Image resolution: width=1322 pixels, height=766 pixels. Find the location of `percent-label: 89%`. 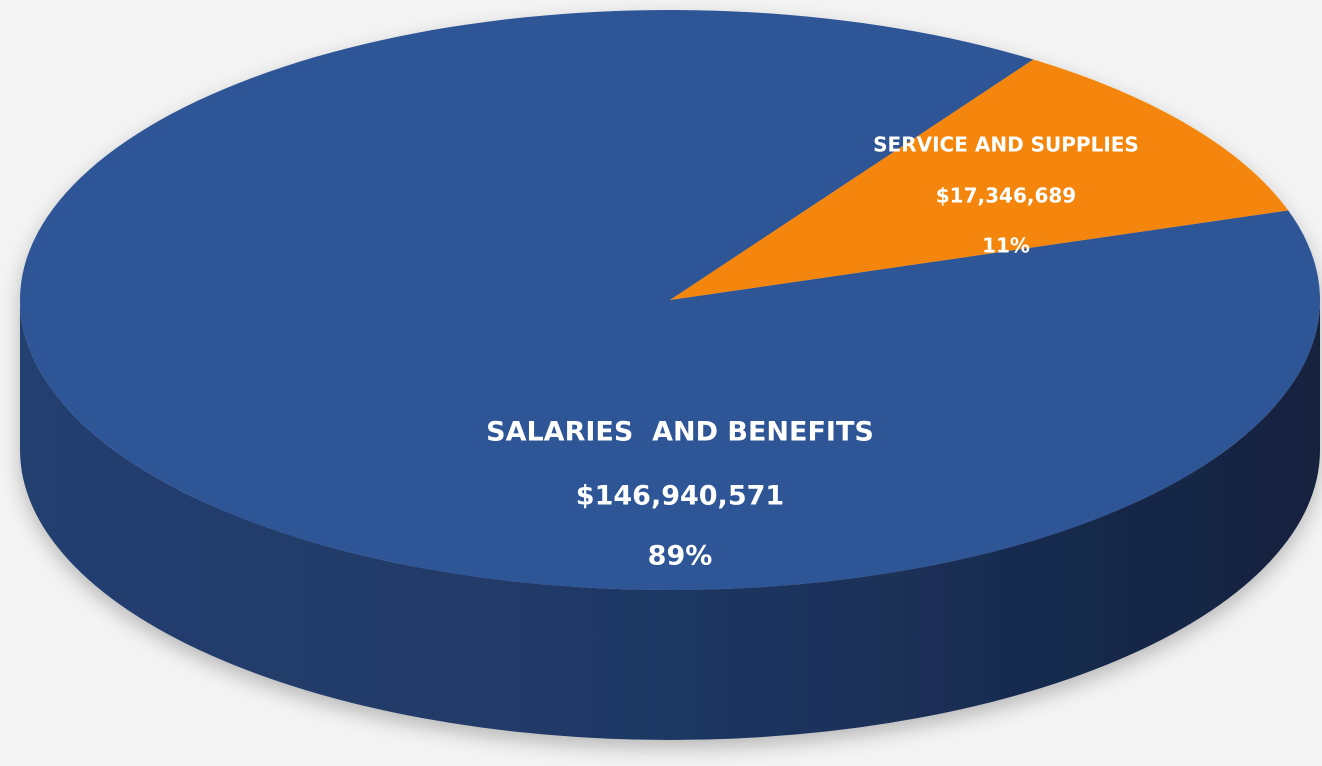

percent-label: 89% is located at coordinates (680, 556).